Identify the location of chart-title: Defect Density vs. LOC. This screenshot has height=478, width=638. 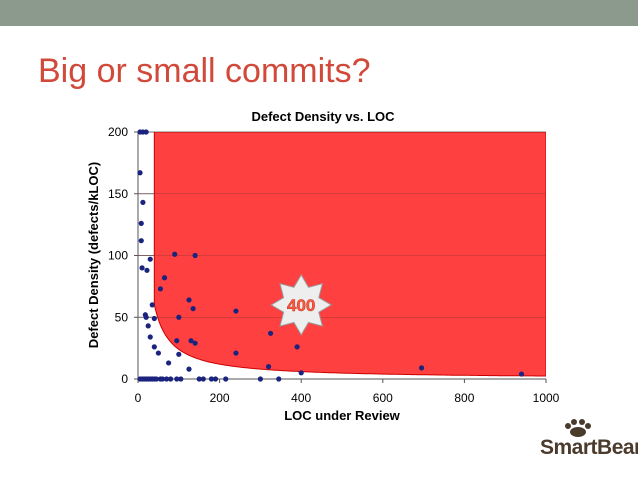
(323, 116).